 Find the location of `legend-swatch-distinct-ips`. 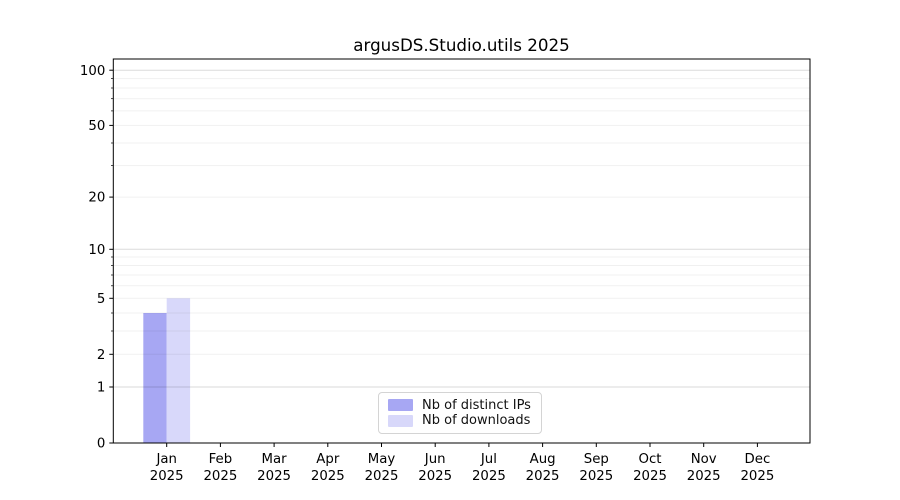

legend-swatch-distinct-ips is located at coordinates (400, 405).